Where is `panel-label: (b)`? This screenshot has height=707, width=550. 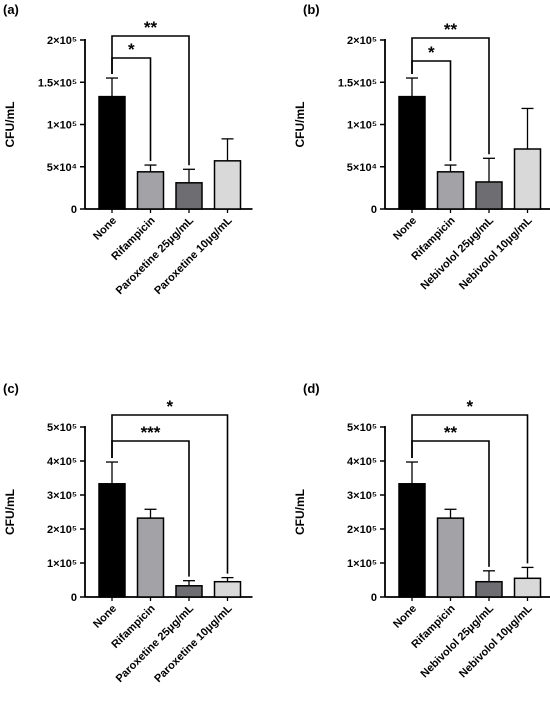
panel-label: (b) is located at coordinates (311, 9).